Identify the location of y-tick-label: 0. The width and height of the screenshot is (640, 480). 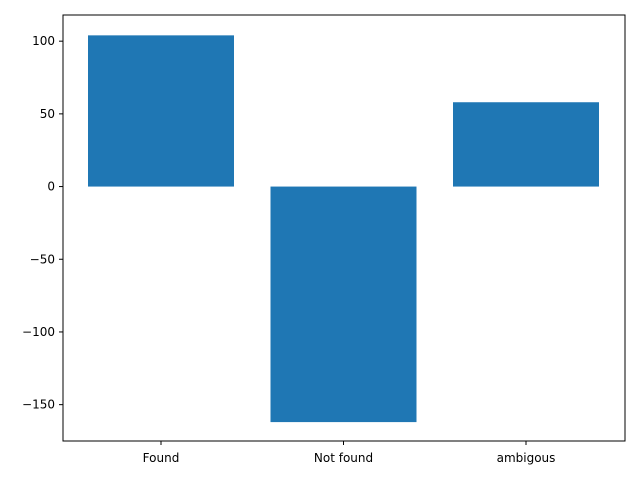
(51, 187).